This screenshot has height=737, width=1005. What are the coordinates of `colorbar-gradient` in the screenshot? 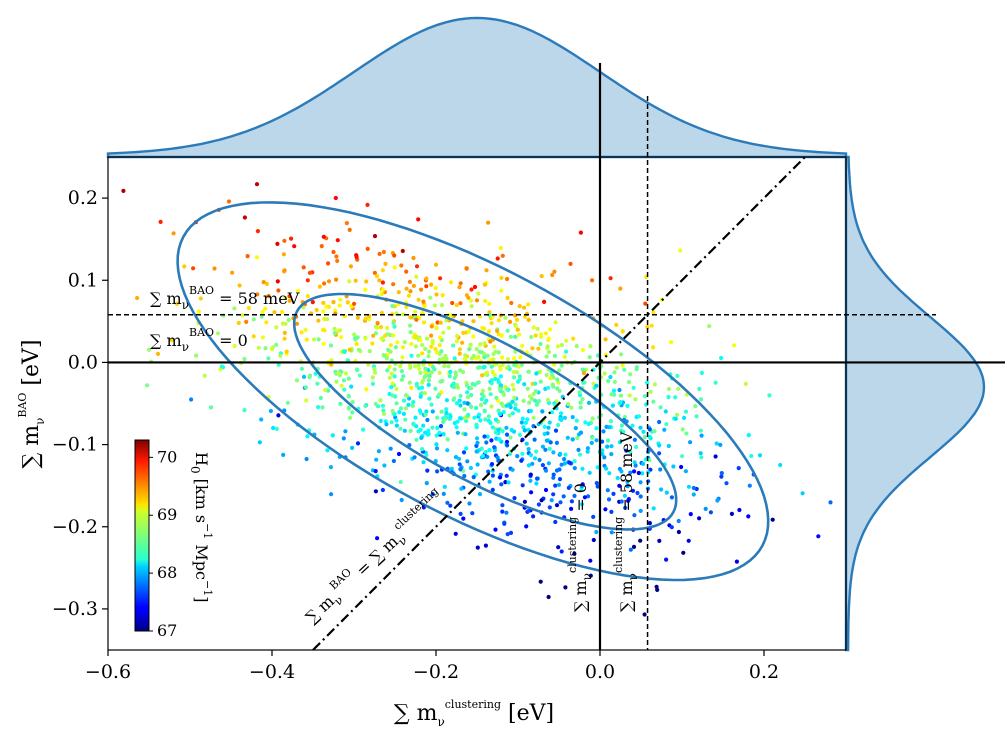 It's located at (142, 535).